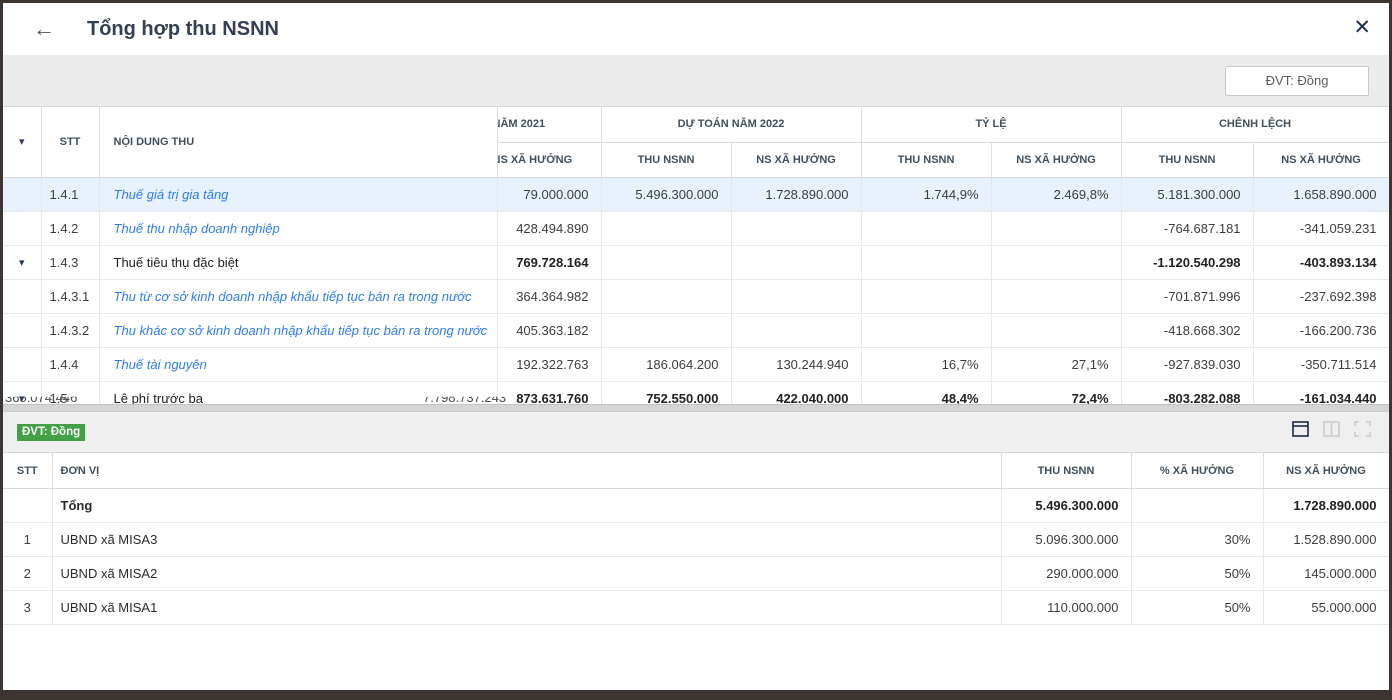  I want to click on col-header-thu-nsnn: THU NSNN, so click(1066, 470).